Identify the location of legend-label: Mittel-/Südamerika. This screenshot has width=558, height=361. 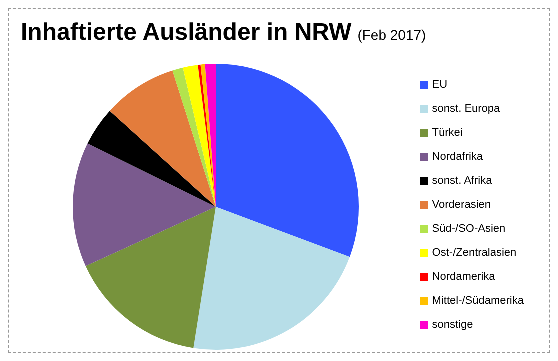
(478, 301).